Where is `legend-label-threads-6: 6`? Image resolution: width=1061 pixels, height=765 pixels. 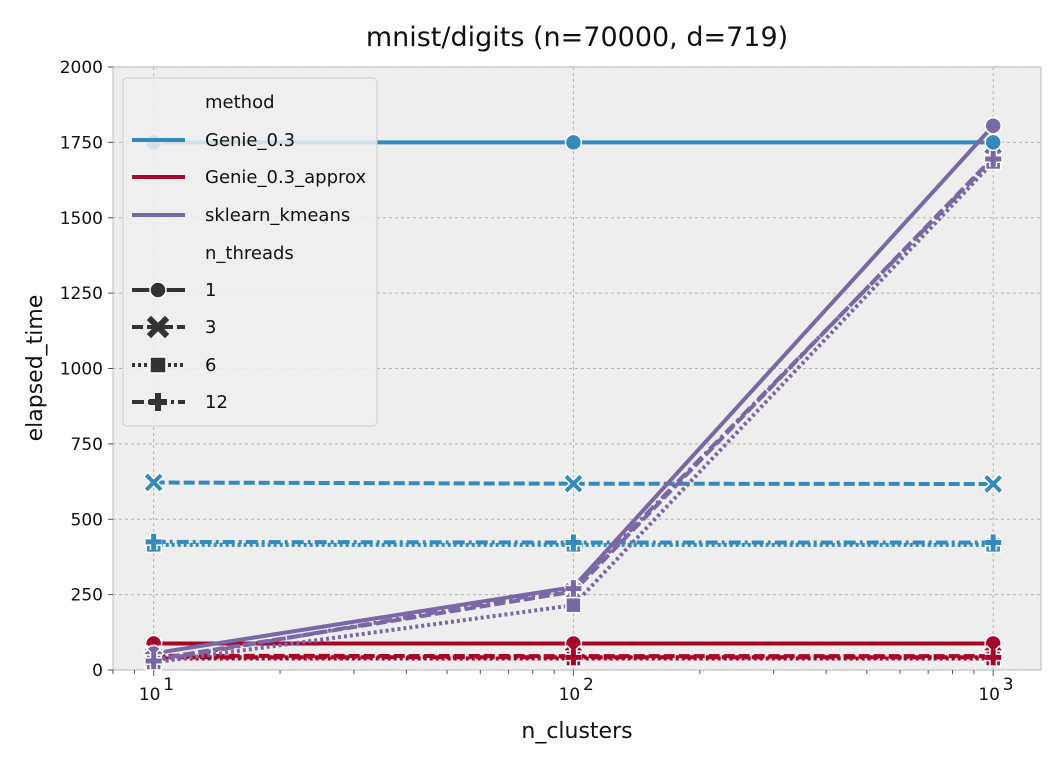
legend-label-threads-6: 6 is located at coordinates (210, 365).